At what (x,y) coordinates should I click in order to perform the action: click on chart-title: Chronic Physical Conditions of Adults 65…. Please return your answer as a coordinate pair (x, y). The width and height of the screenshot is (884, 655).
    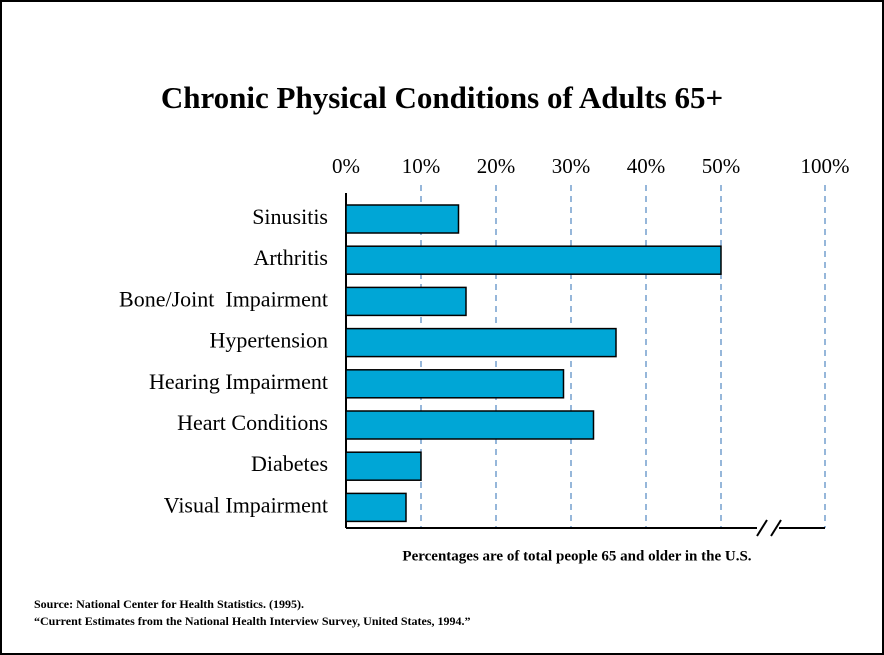
    Looking at the image, I should click on (442, 97).